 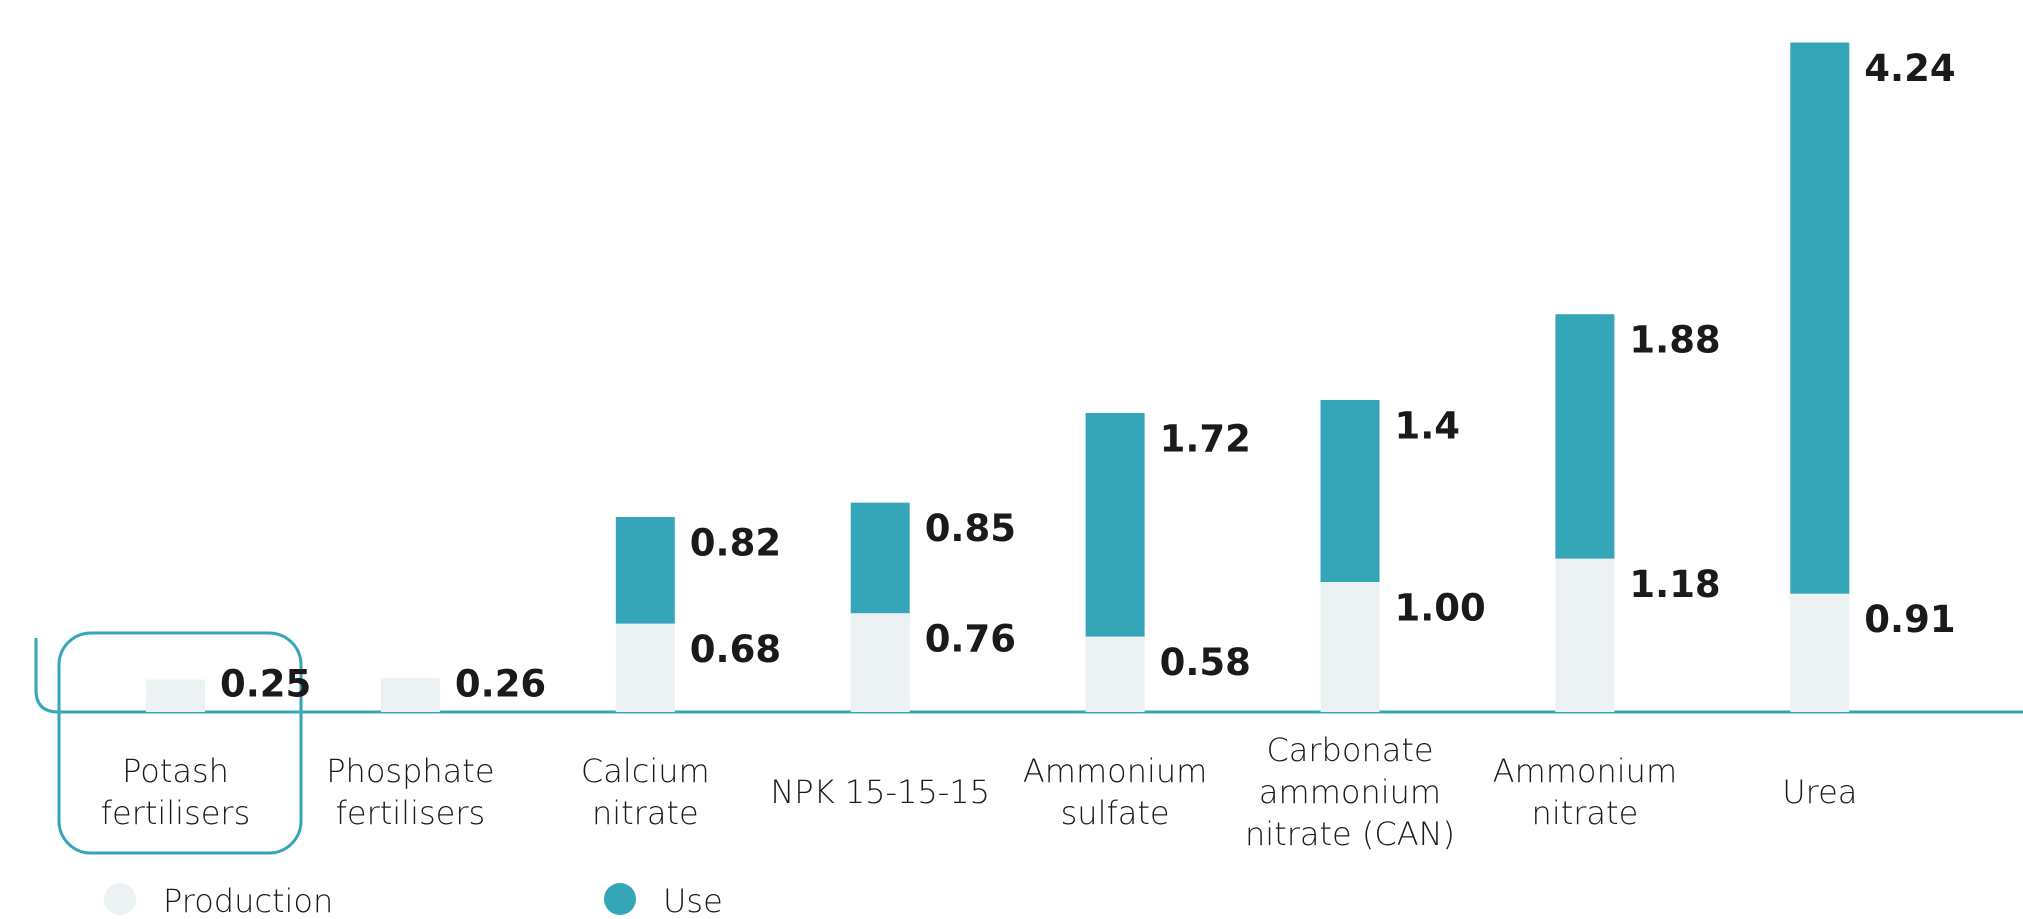 I want to click on value-label: 0.85, so click(x=970, y=528).